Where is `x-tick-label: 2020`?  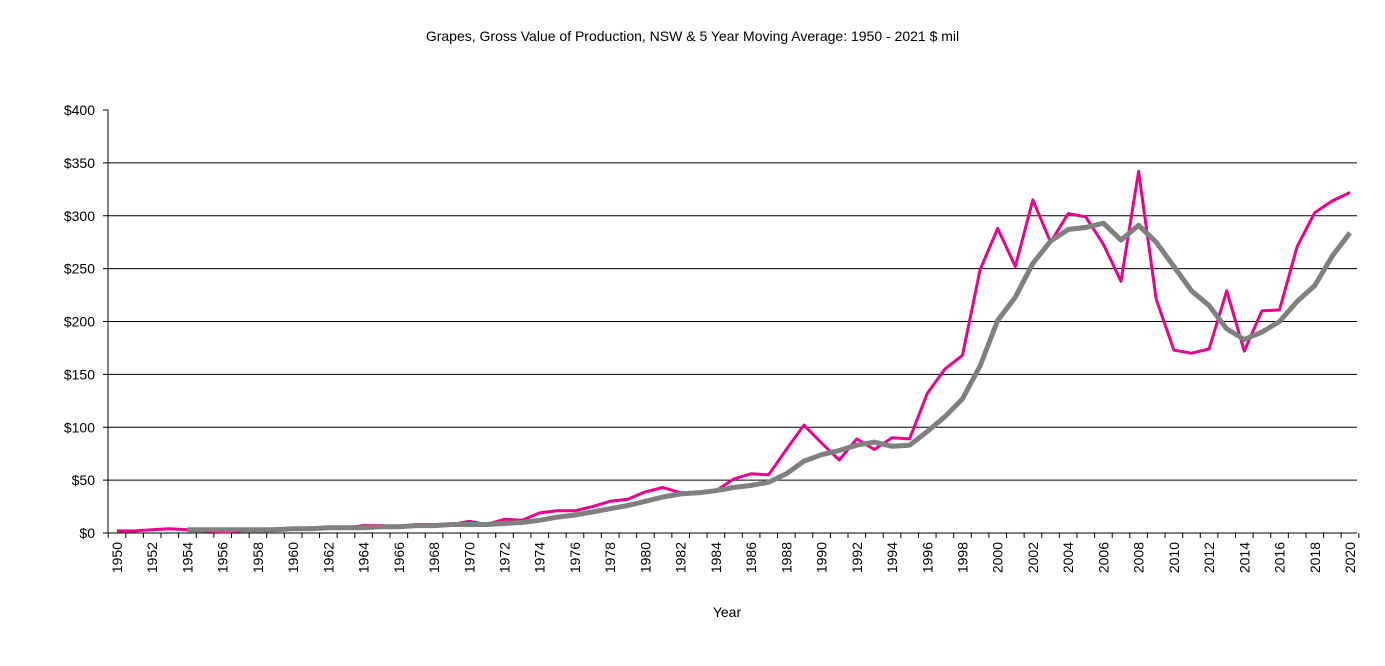
x-tick-label: 2020 is located at coordinates (1350, 557).